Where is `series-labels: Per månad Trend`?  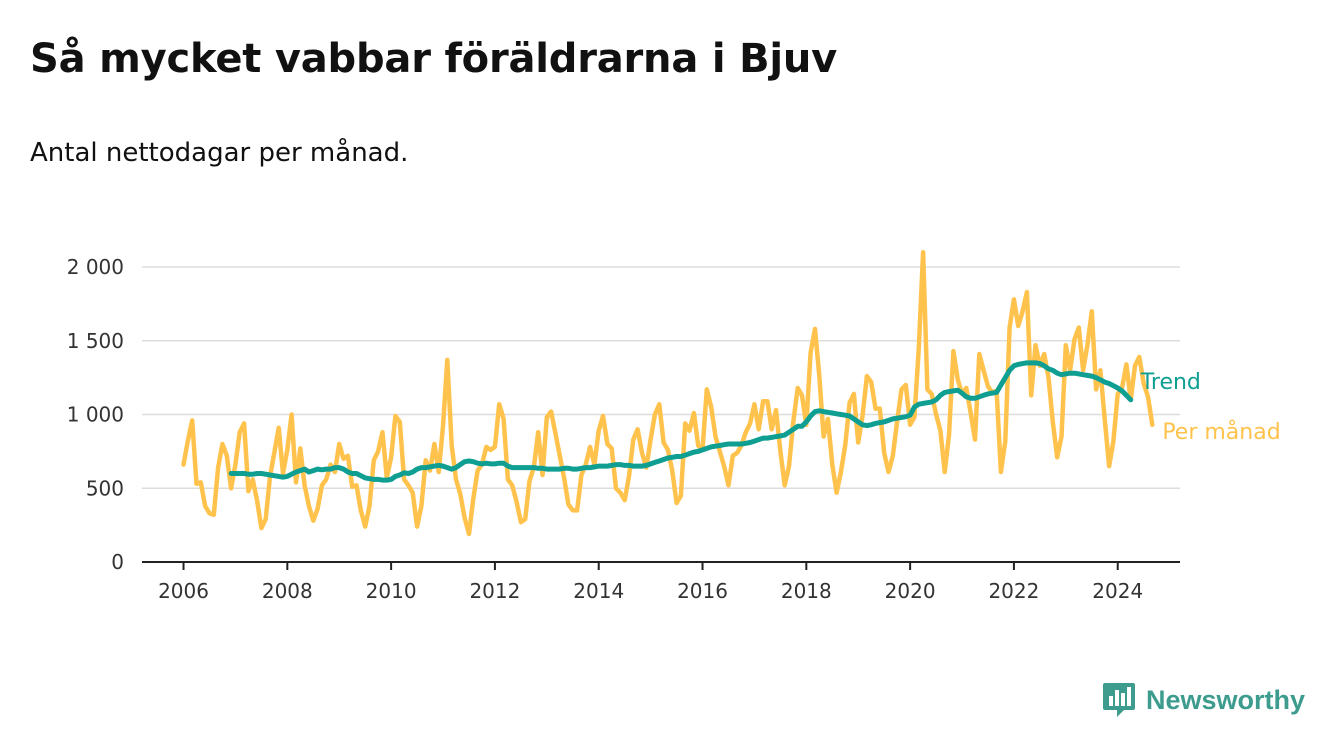 series-labels: Per månad Trend is located at coordinates (1210, 407).